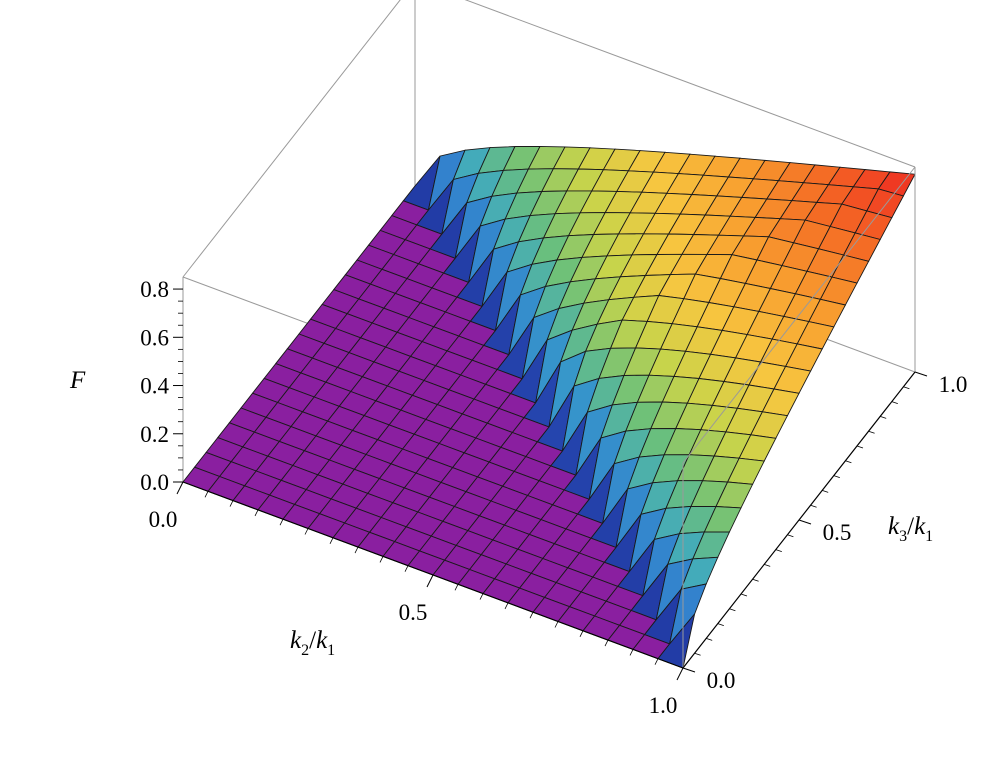 Image resolution: width=1000 pixels, height=780 pixels. I want to click on z-tick-label: 0.6, so click(154, 337).